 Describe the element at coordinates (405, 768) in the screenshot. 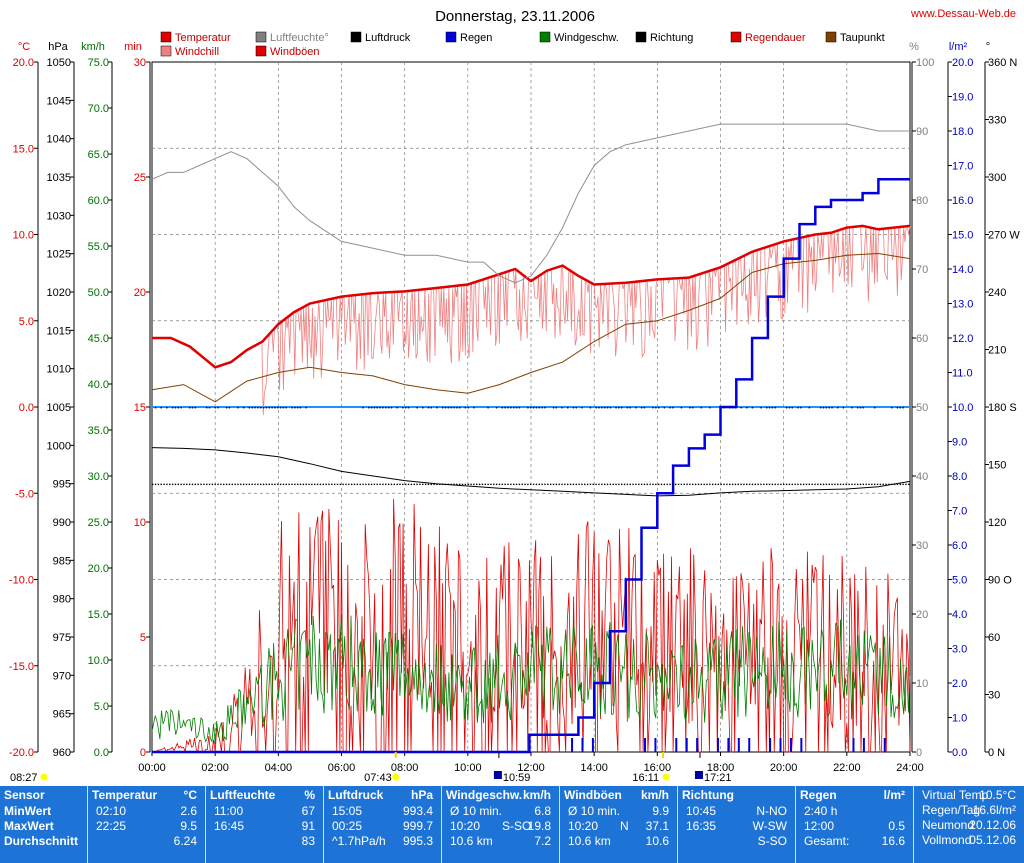

I see `x-tick-label: 08:00` at that location.